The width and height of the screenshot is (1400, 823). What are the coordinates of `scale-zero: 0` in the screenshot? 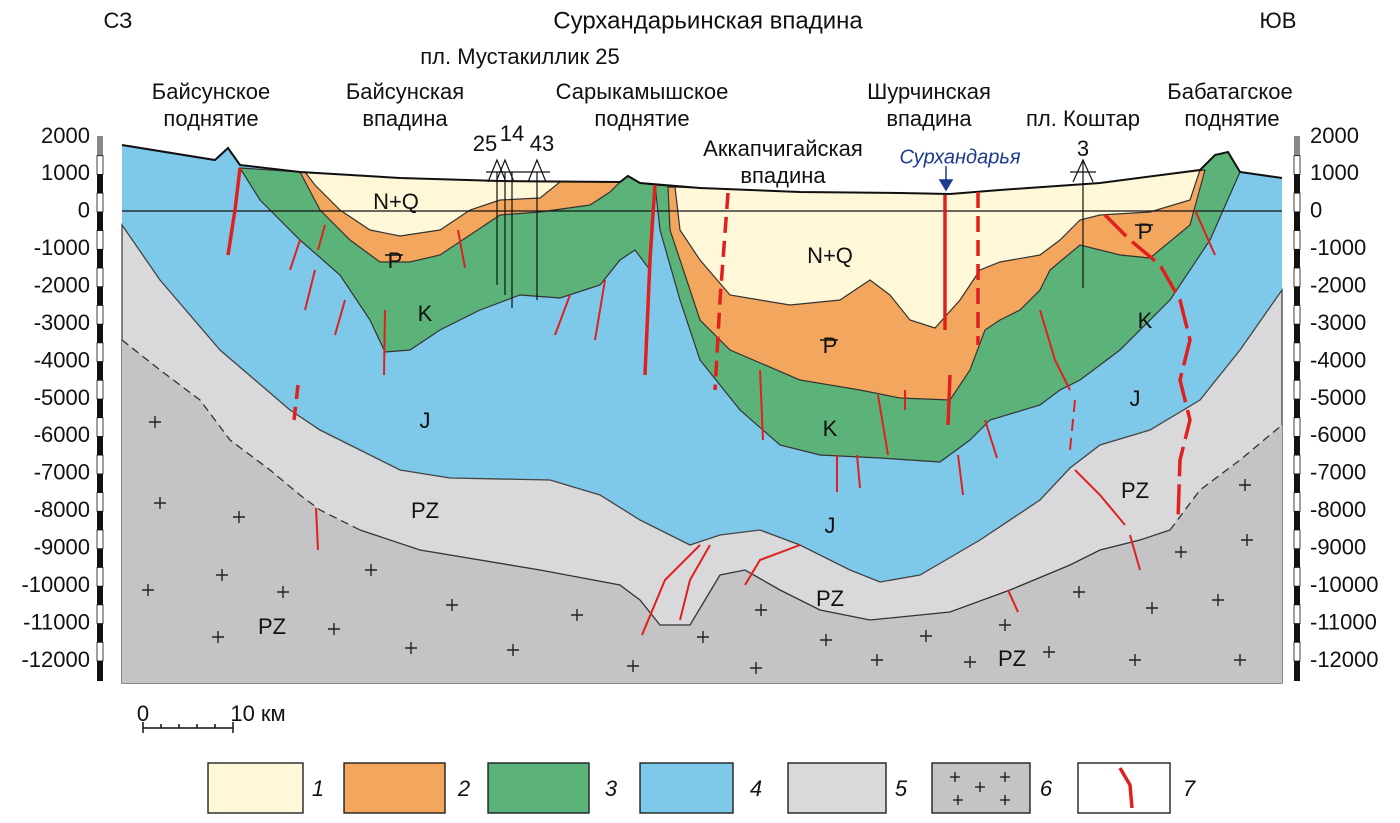 It's located at (143, 713).